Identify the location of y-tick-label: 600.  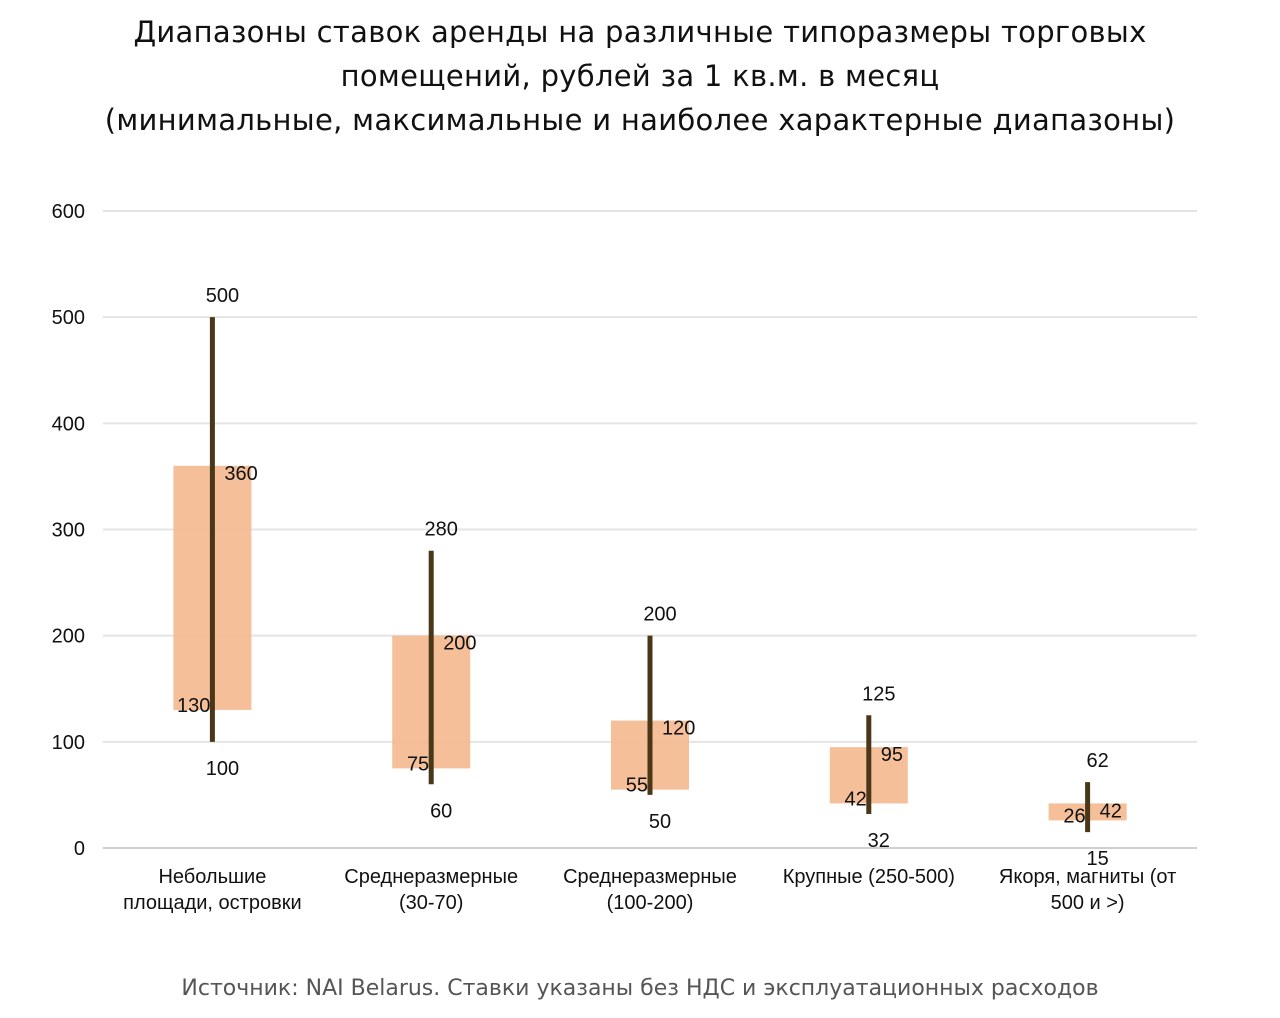
(68, 212).